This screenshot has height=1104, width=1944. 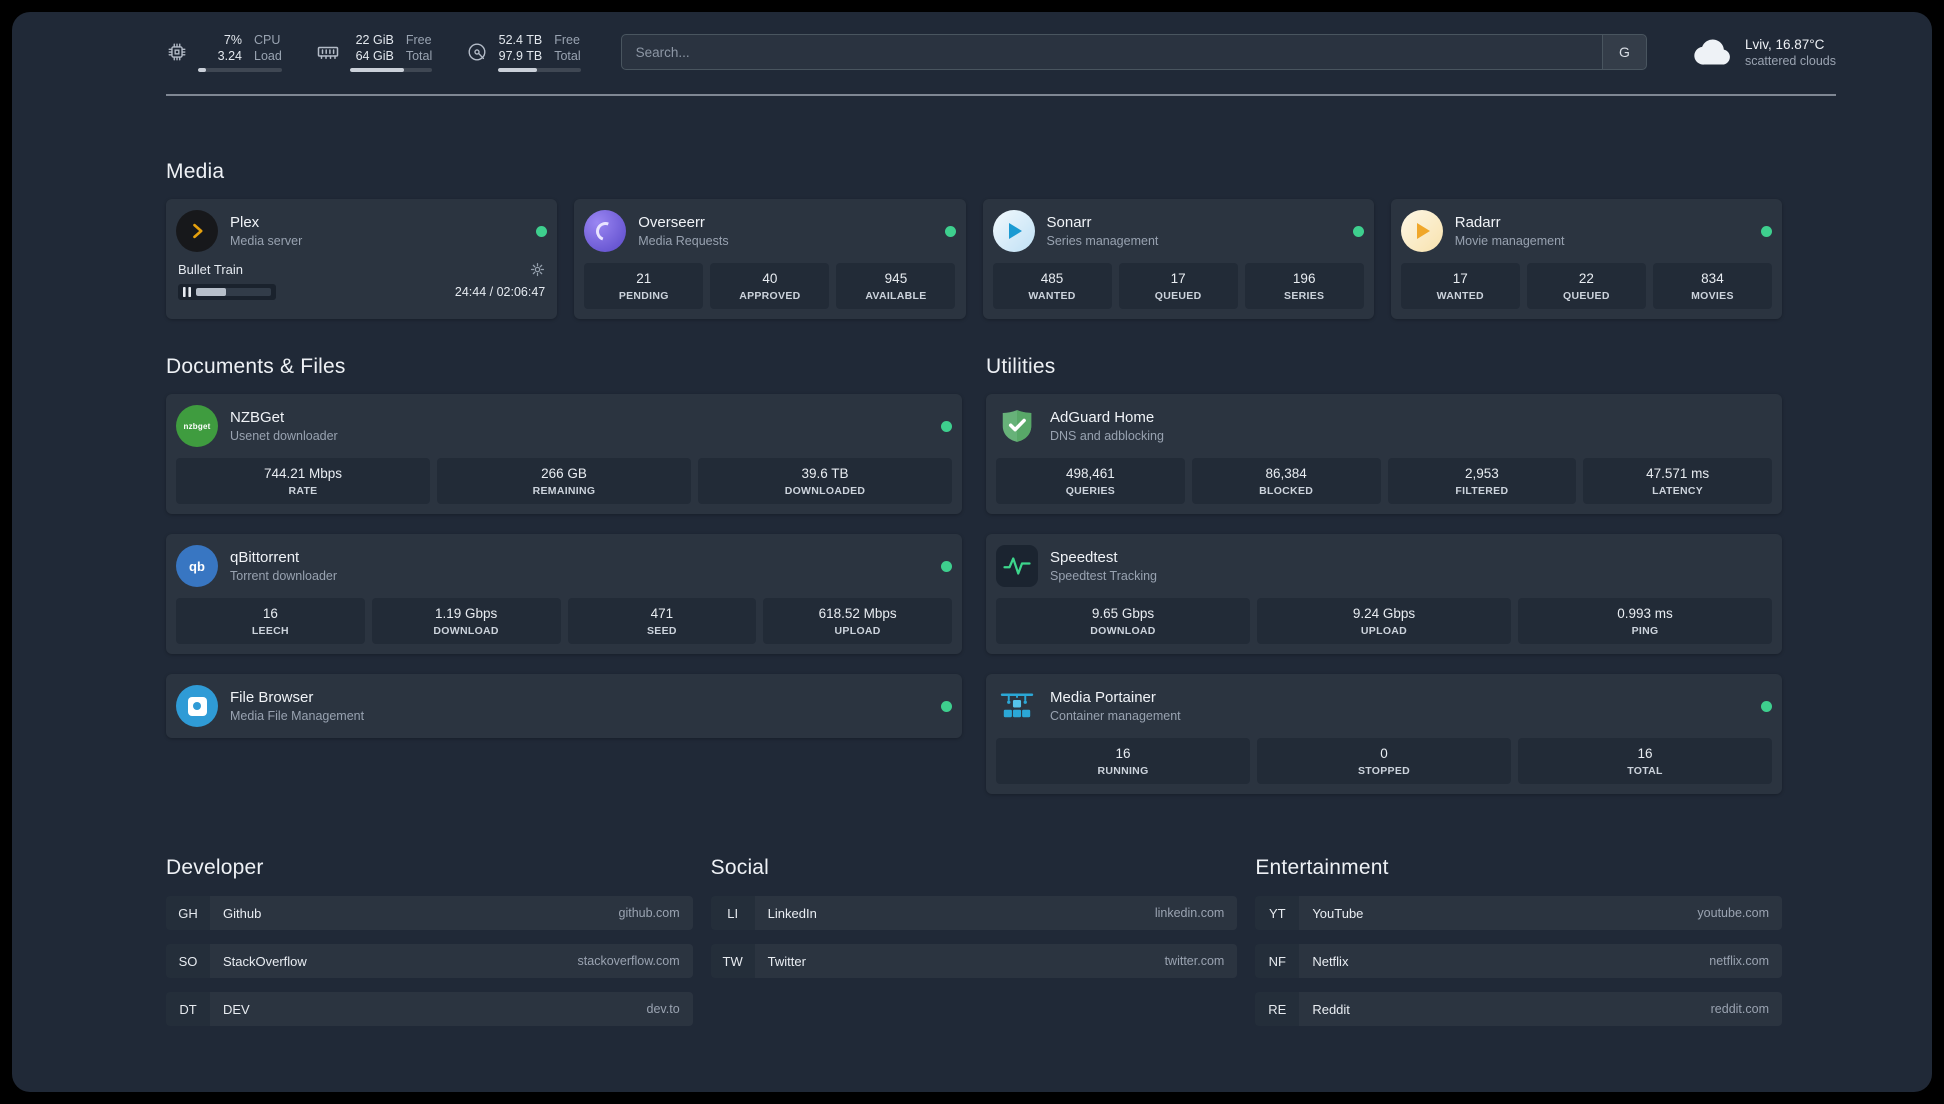 What do you see at coordinates (1194, 961) in the screenshot?
I see `bookmark-url: twitter.com` at bounding box center [1194, 961].